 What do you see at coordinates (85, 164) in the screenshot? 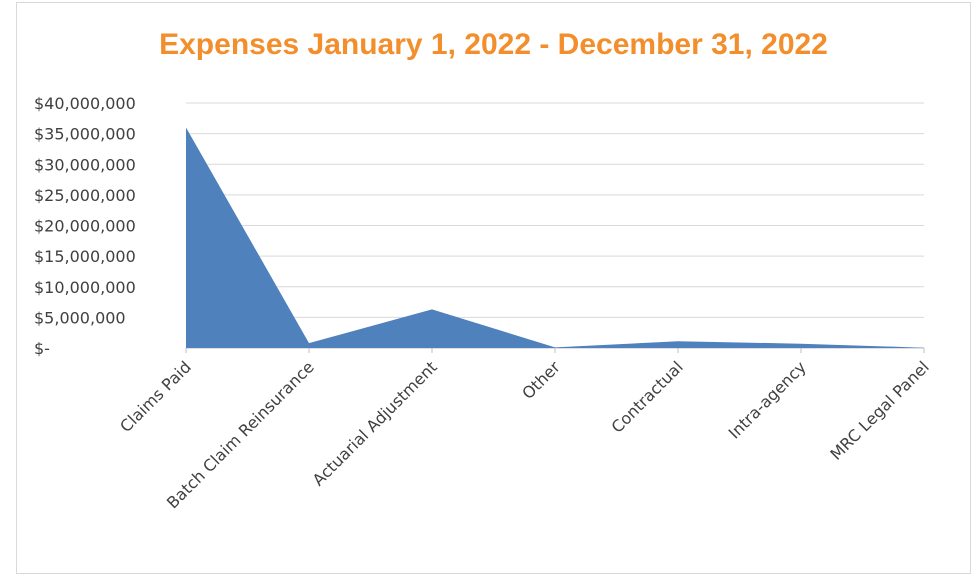
I see `y-tick-label: $30,000,000` at bounding box center [85, 164].